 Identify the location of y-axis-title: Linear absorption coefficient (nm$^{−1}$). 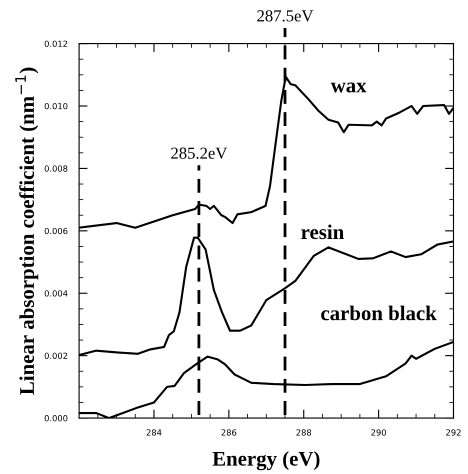
(26, 231).